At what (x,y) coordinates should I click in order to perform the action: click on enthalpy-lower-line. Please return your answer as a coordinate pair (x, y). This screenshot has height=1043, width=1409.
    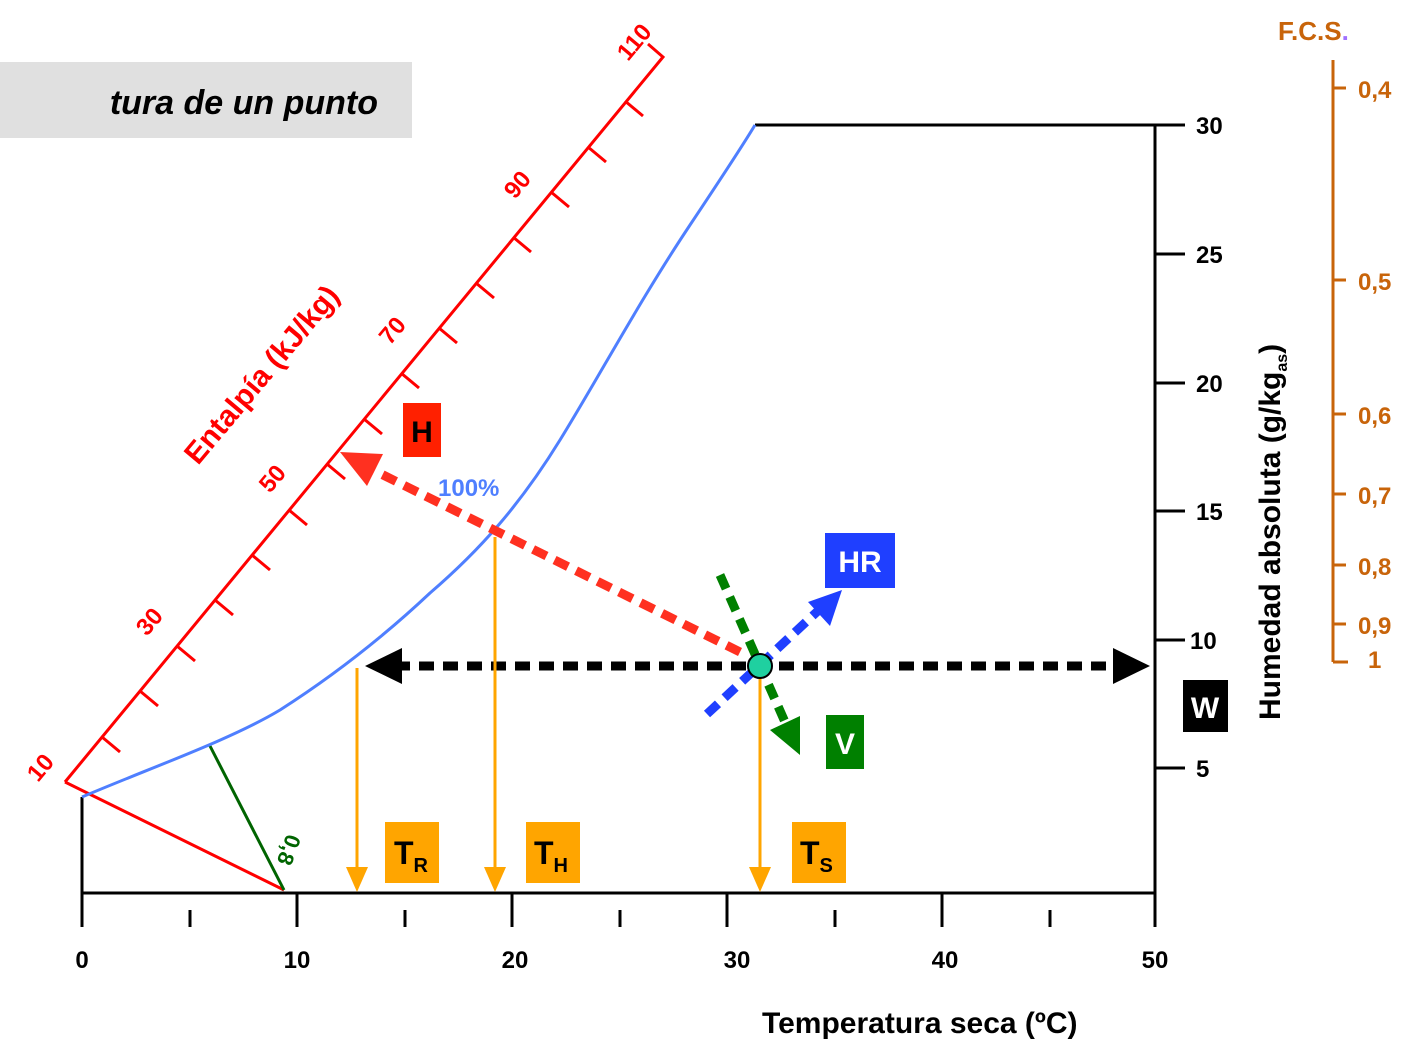
    Looking at the image, I should click on (174, 836).